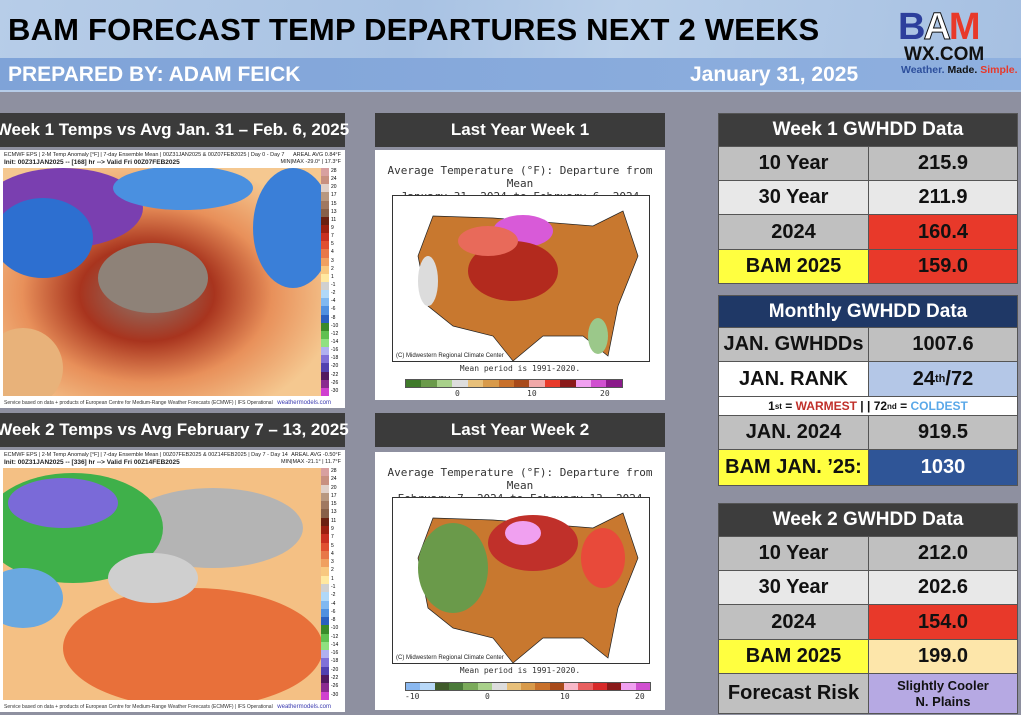 The width and height of the screenshot is (1021, 715). Describe the element at coordinates (943, 587) in the screenshot. I see `row-value: 202.6` at that location.